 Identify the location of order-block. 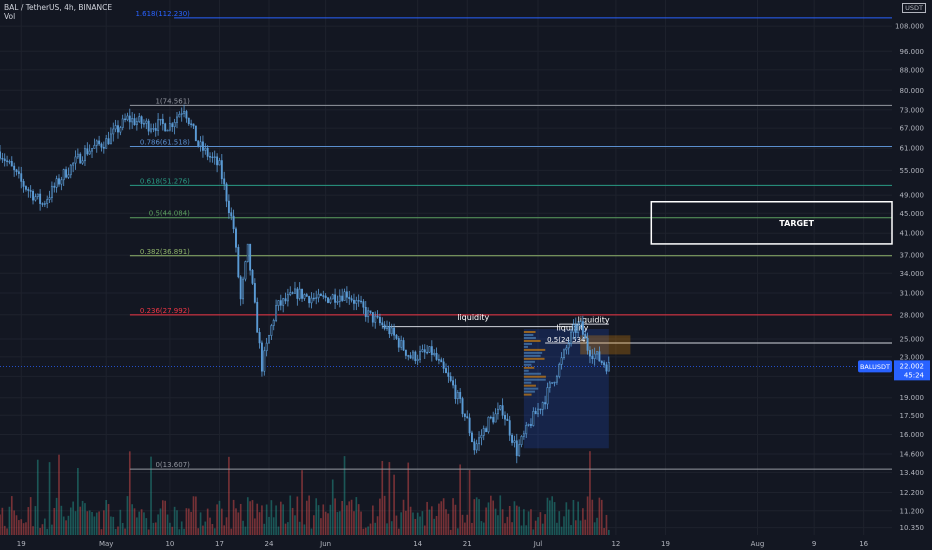
(605, 345).